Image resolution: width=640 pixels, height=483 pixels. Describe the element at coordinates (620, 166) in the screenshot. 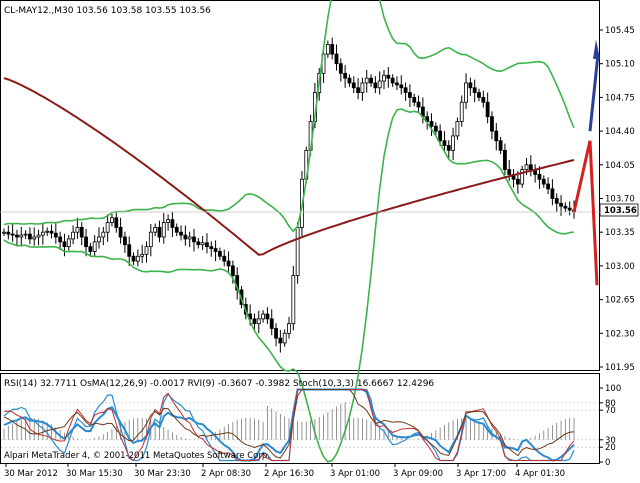

I see `price-tick-label: 104.05` at that location.